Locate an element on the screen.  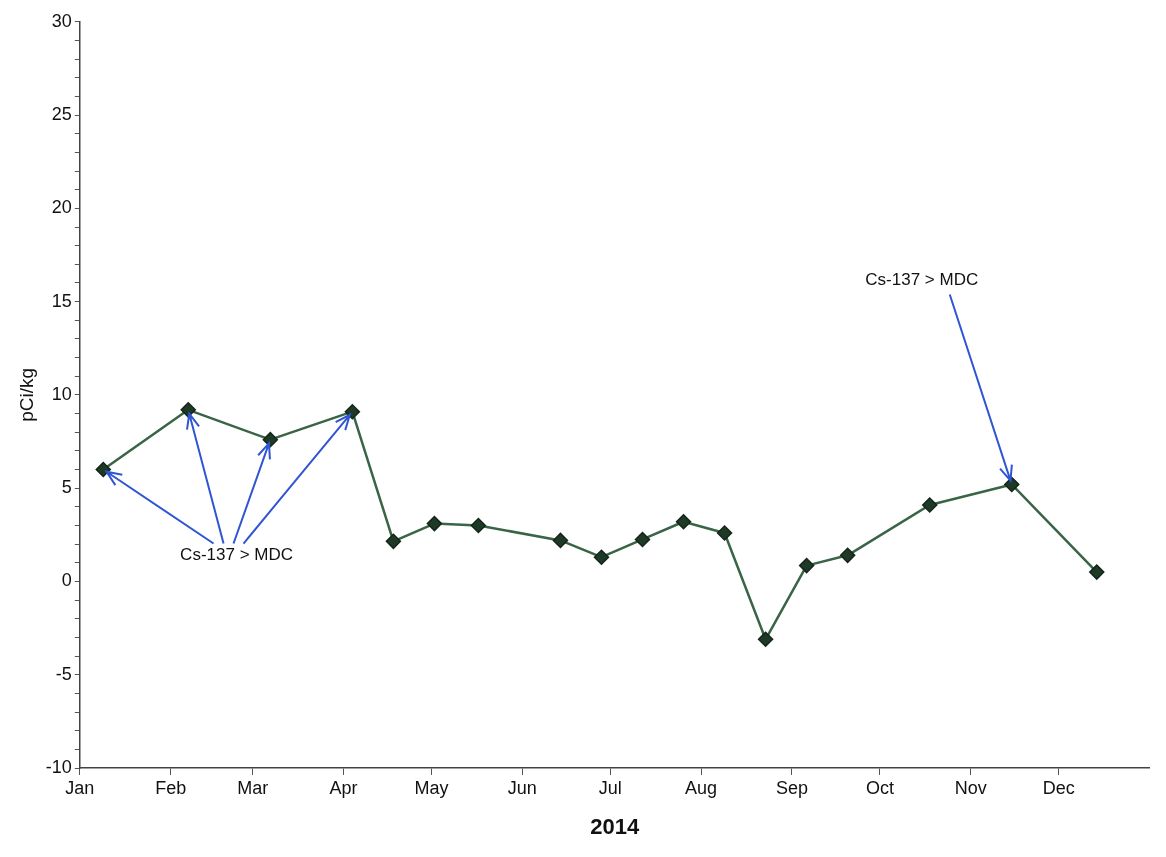
y-tick-label: 15 is located at coordinates (61, 300).